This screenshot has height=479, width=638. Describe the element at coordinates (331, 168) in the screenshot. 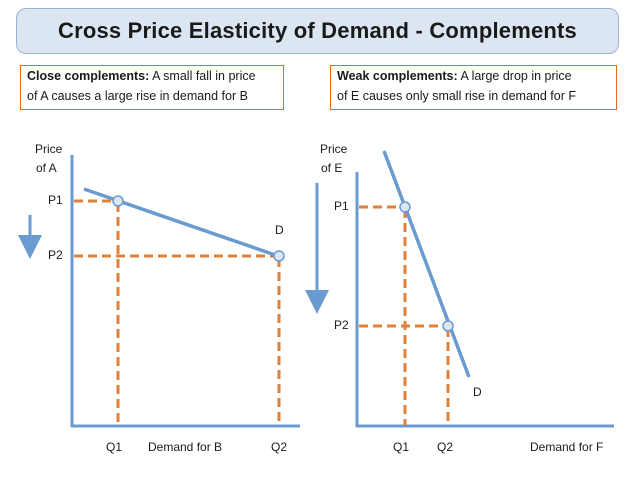

I see `right-y-label-line2: of E` at that location.